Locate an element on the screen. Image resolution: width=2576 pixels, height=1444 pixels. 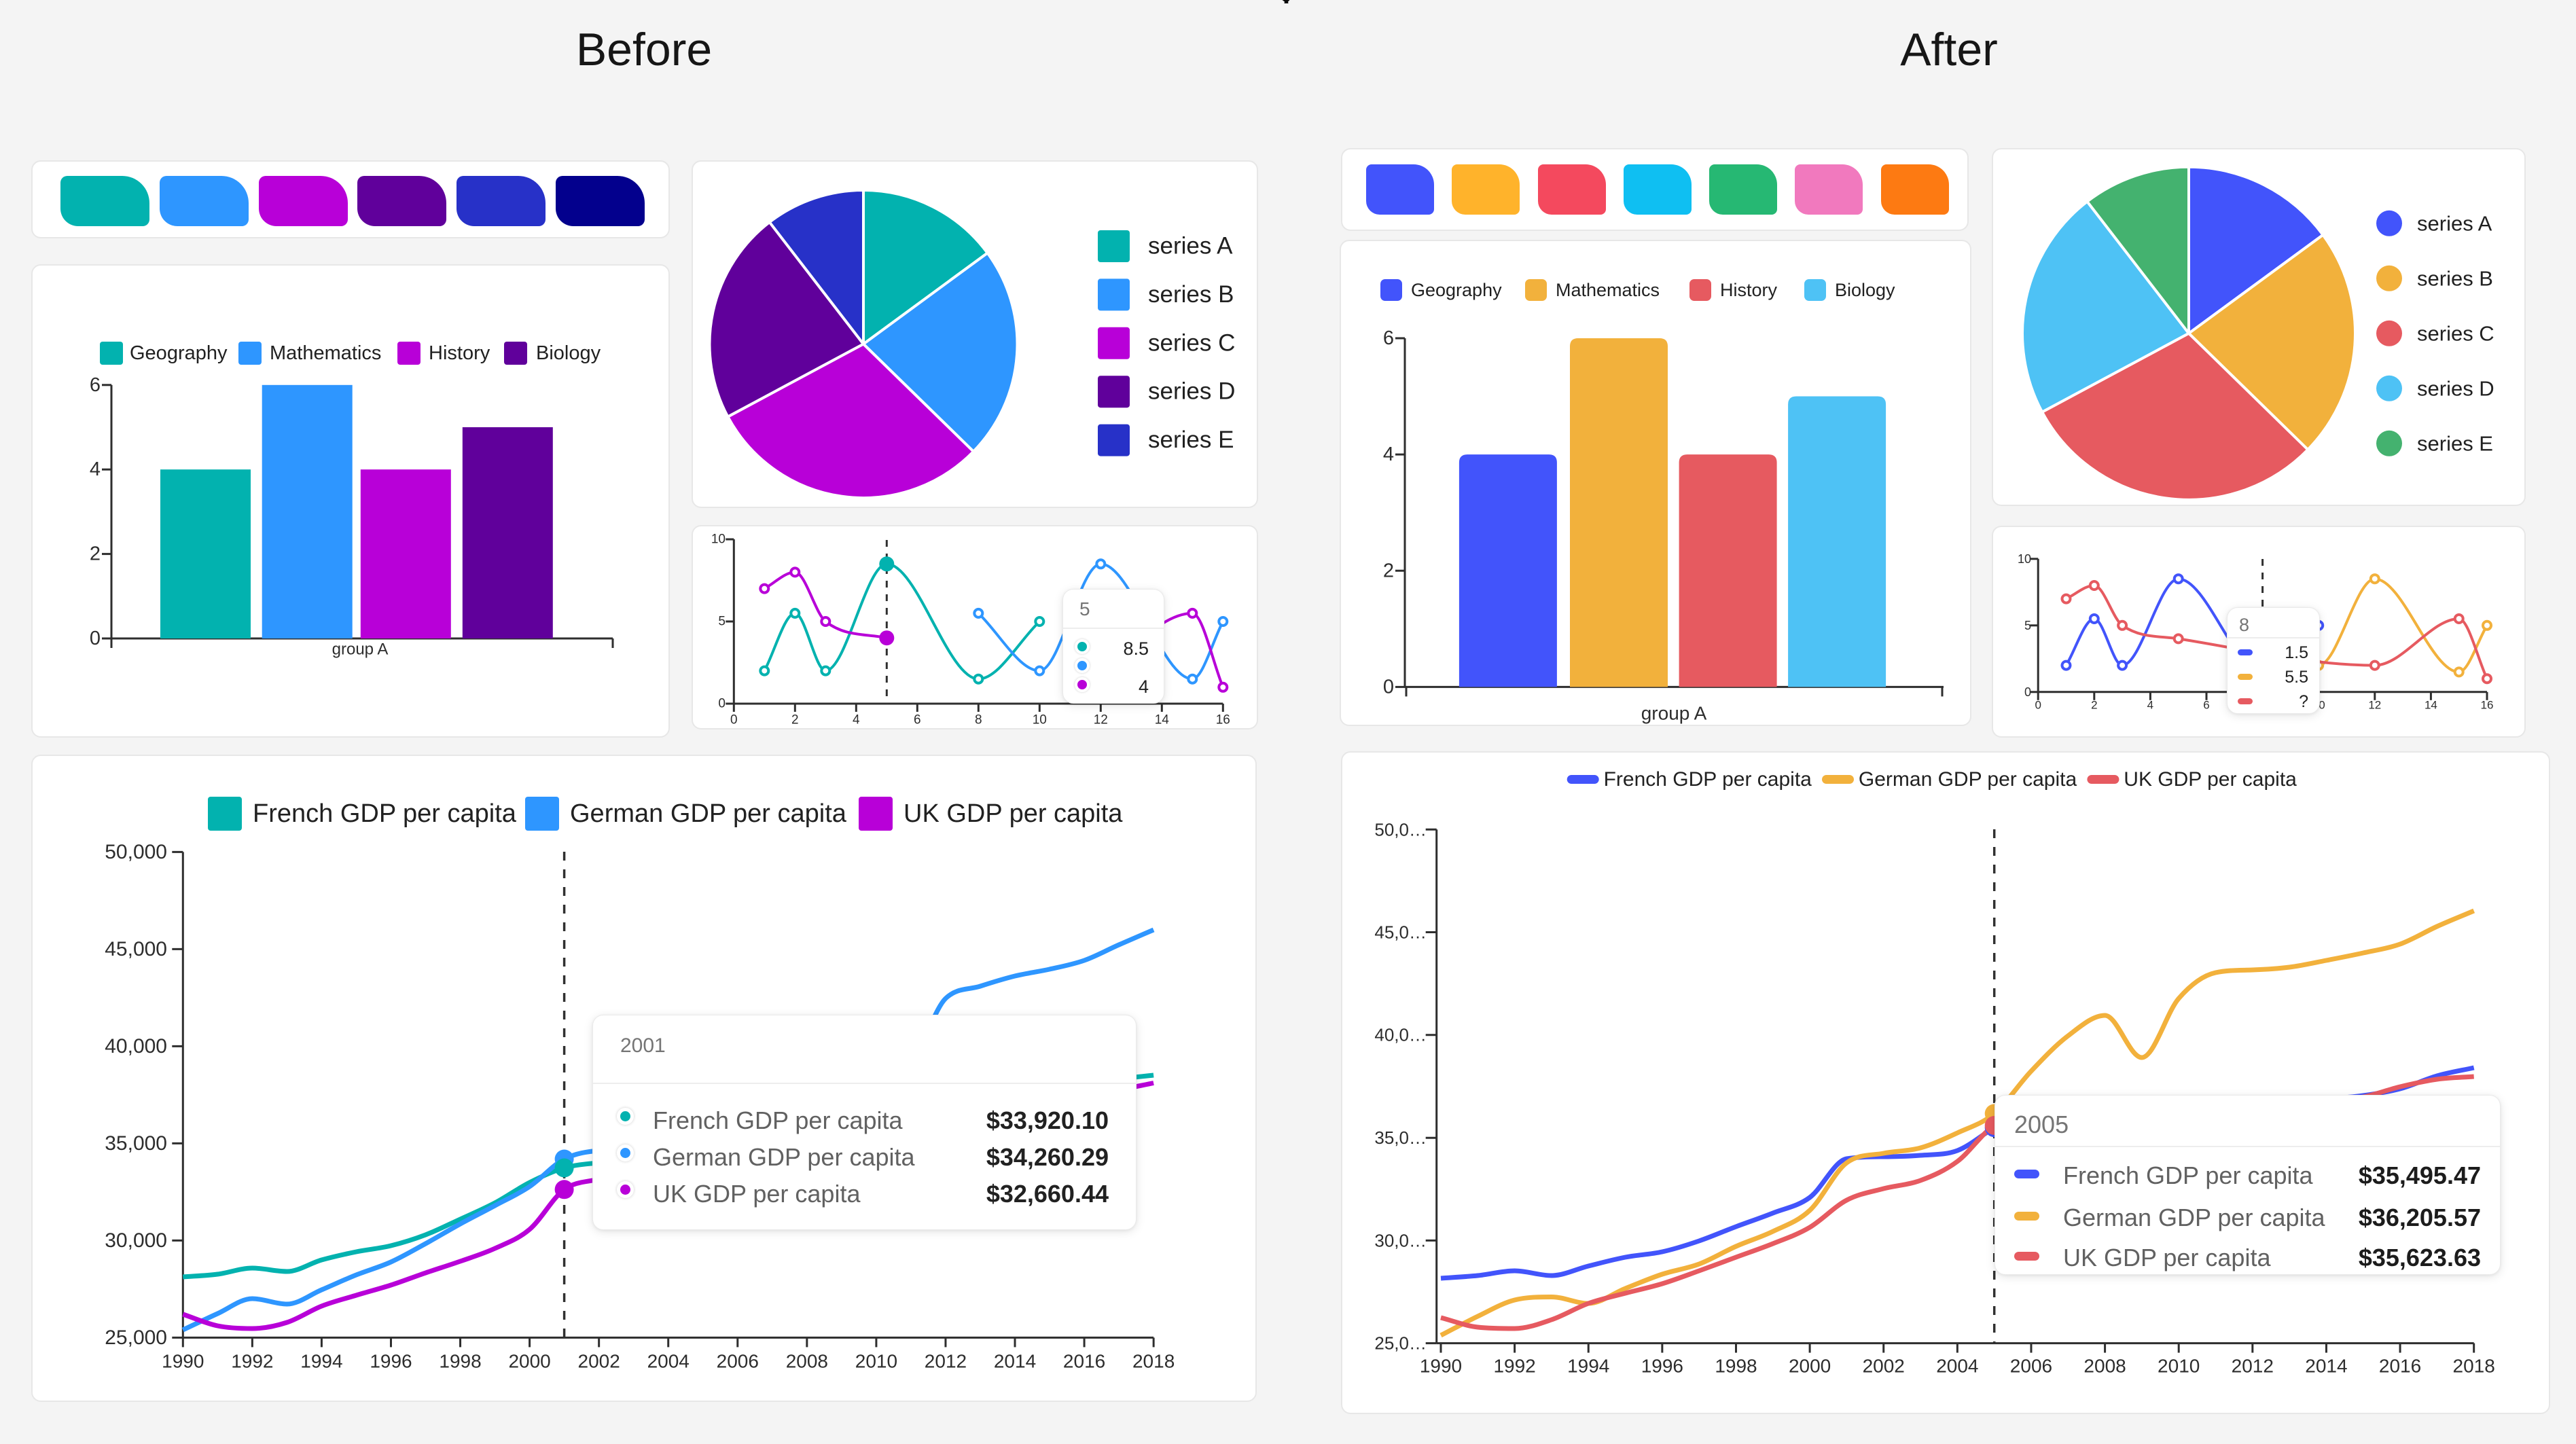
svg-text: 35,000 is located at coordinates (136, 1144).